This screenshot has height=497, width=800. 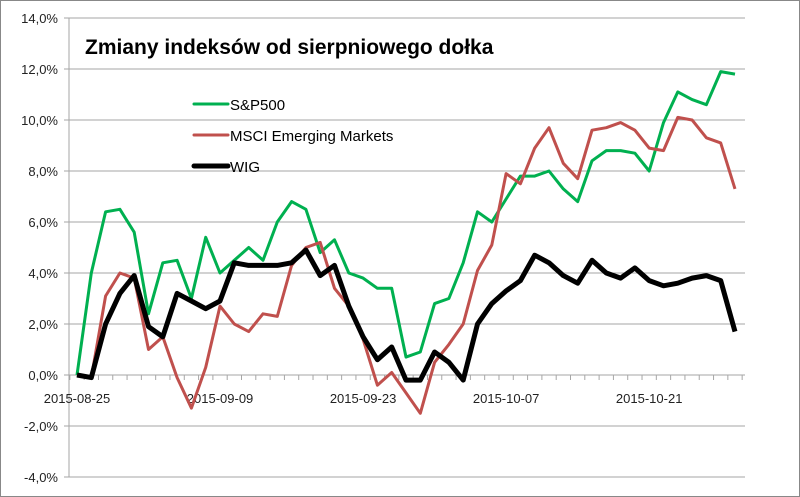 What do you see at coordinates (39, 120) in the screenshot?
I see `y-tick-label: 10,0%` at bounding box center [39, 120].